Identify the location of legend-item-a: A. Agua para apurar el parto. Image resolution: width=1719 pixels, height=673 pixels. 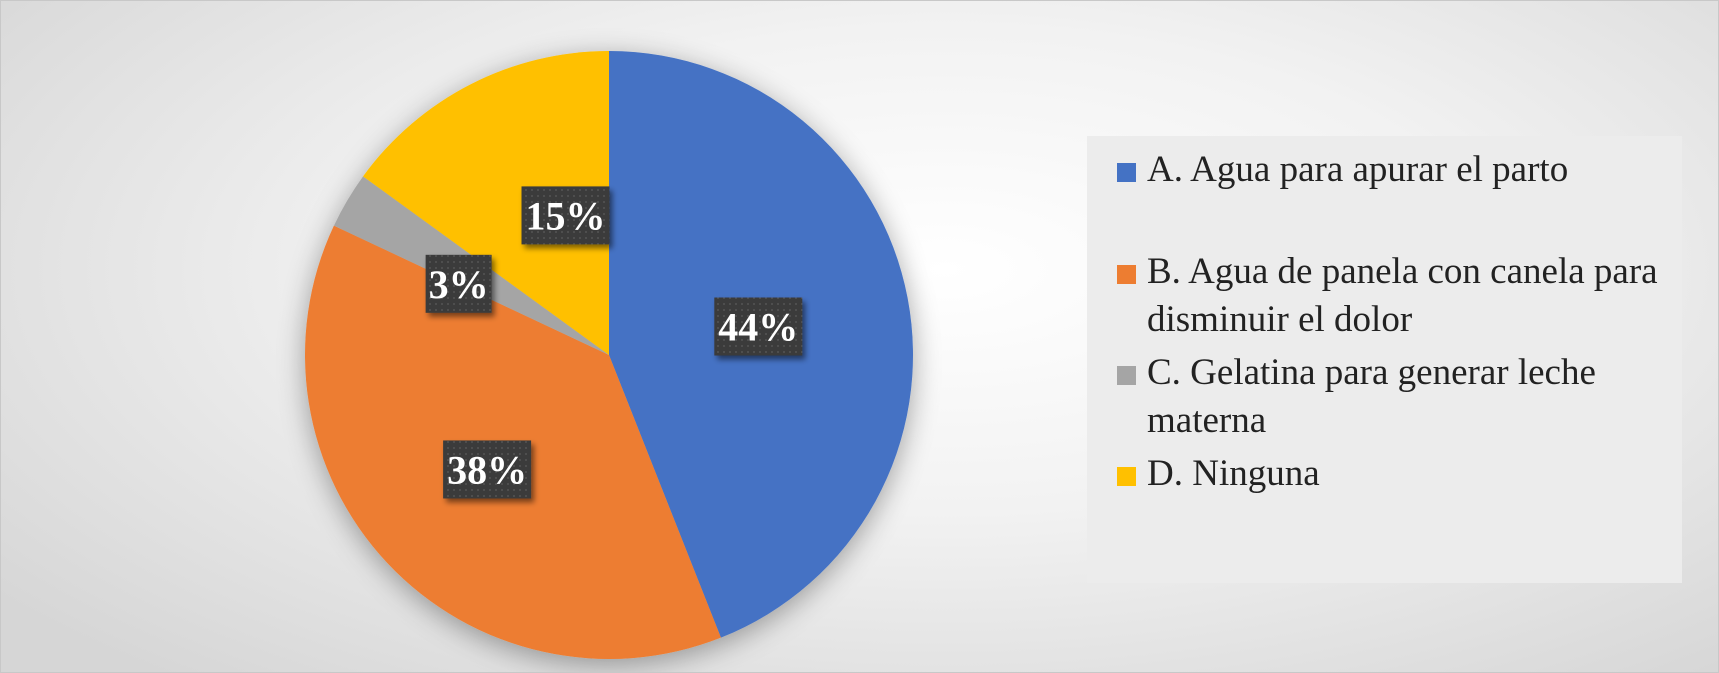
(1392, 170).